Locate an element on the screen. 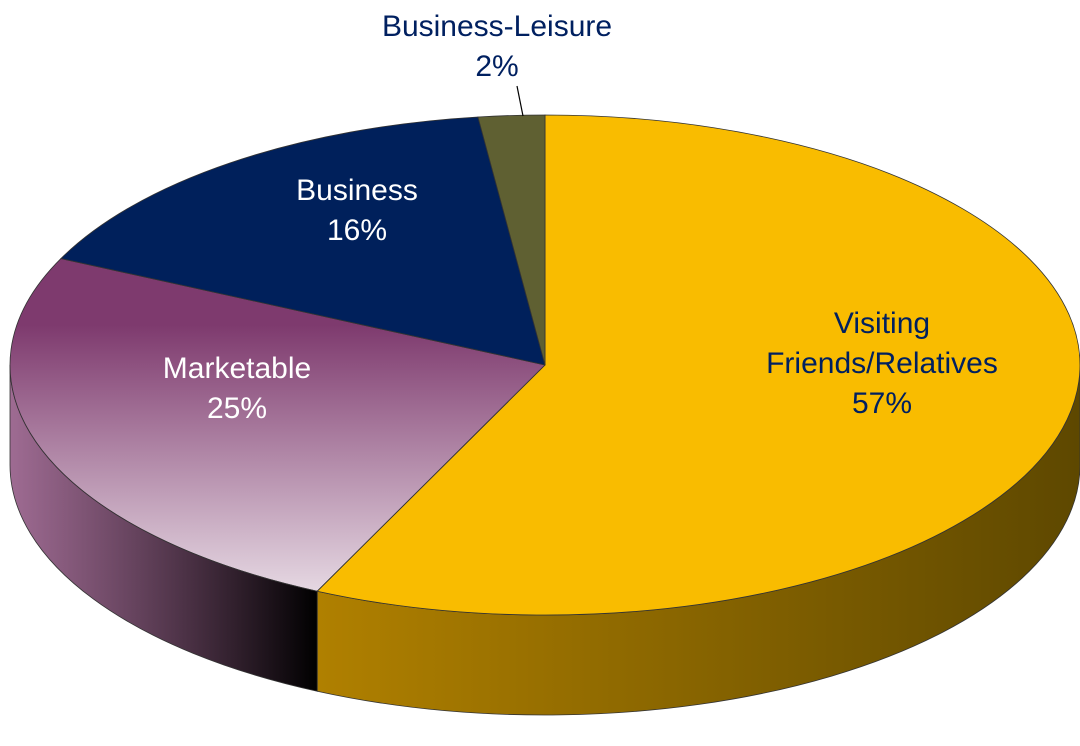  value-label: 25% is located at coordinates (237, 408).